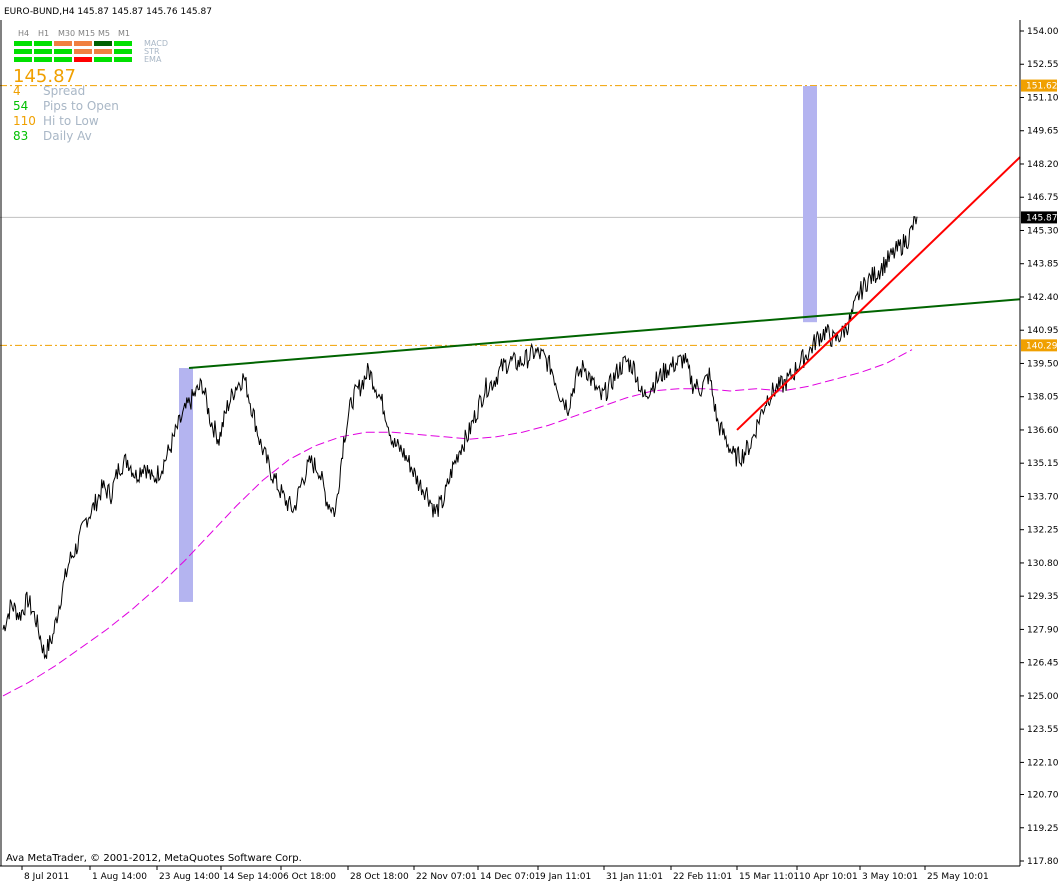 The width and height of the screenshot is (1059, 883). I want to click on stat-value: 83, so click(20, 136).